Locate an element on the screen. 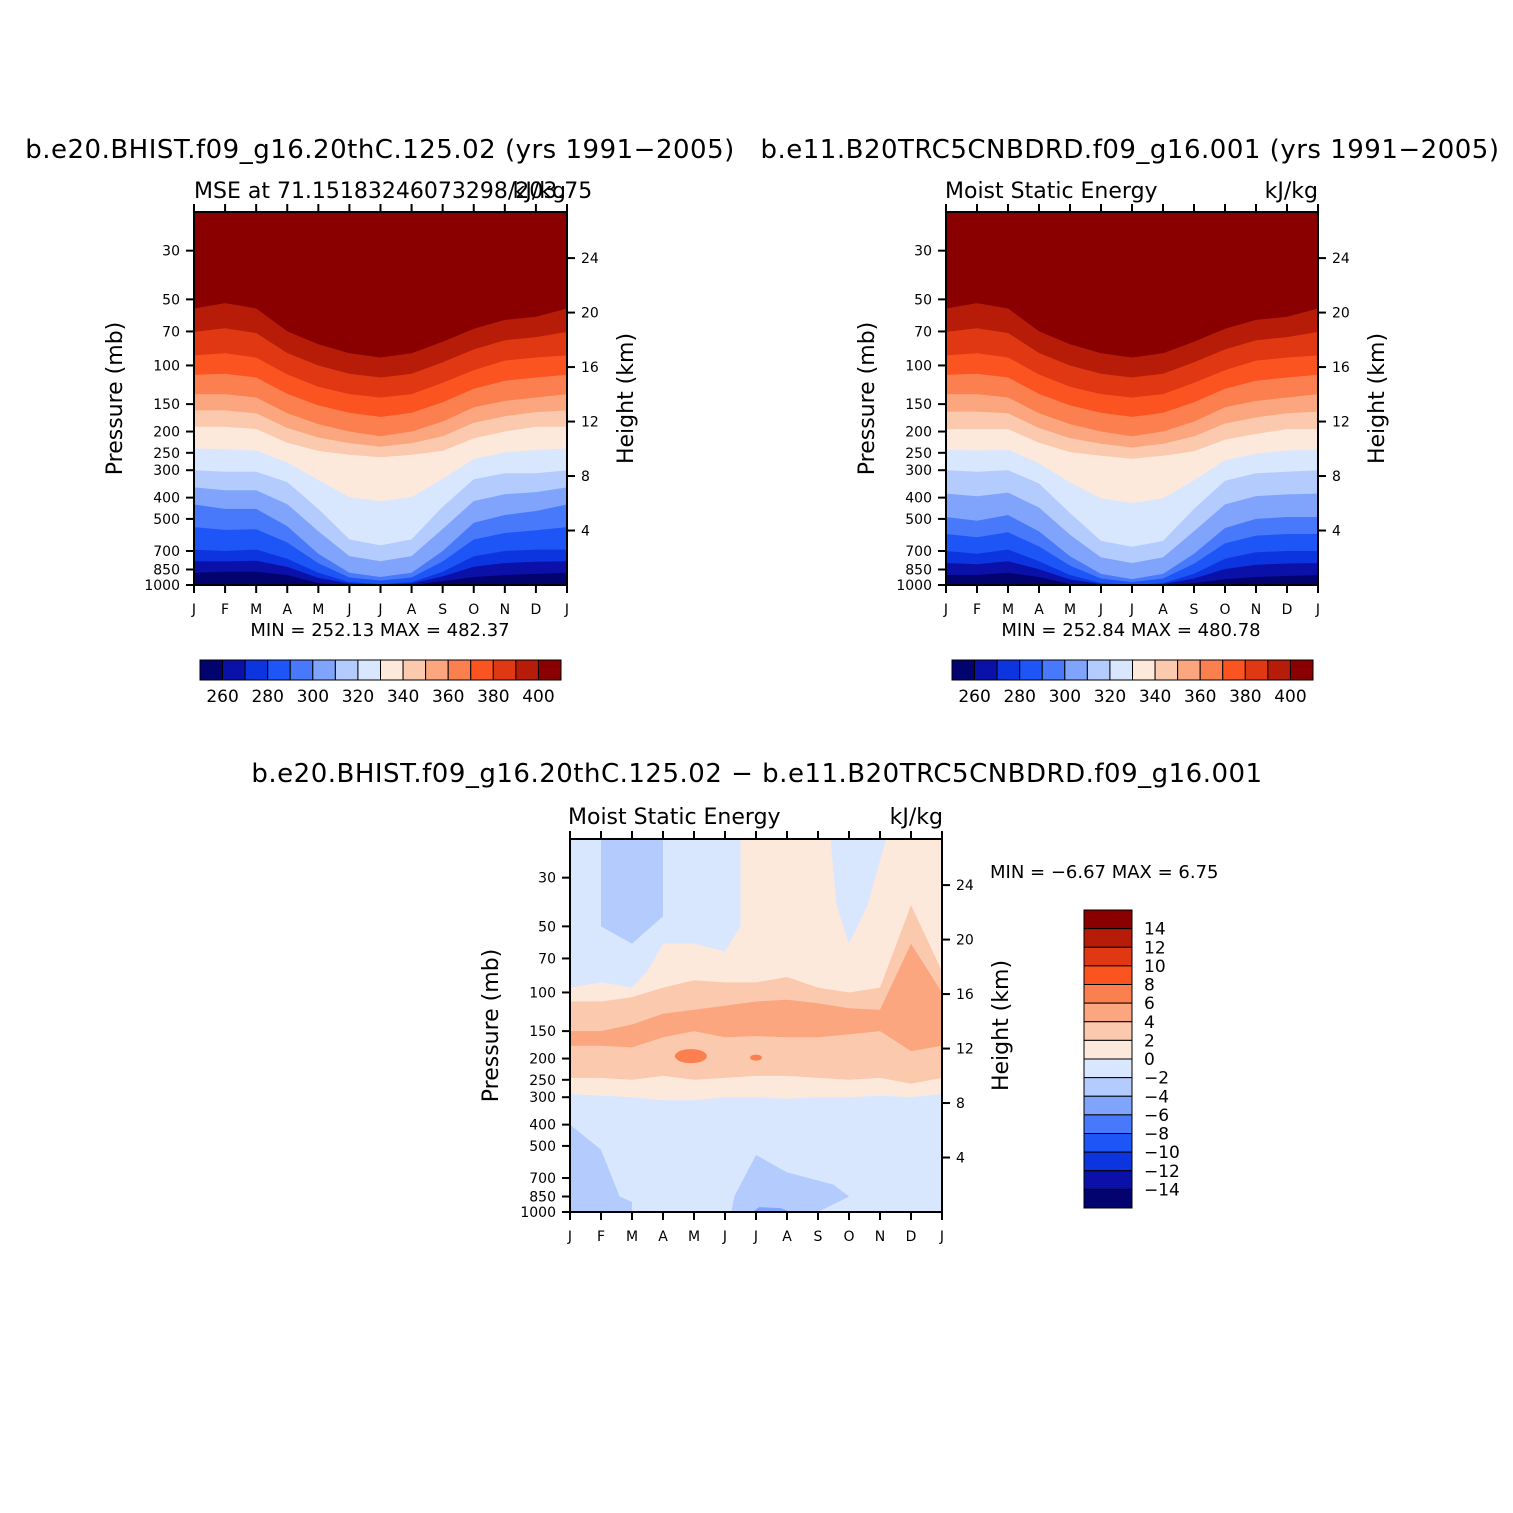 The height and width of the screenshot is (1513, 1513). colorbar-label: 280 is located at coordinates (1019, 697).